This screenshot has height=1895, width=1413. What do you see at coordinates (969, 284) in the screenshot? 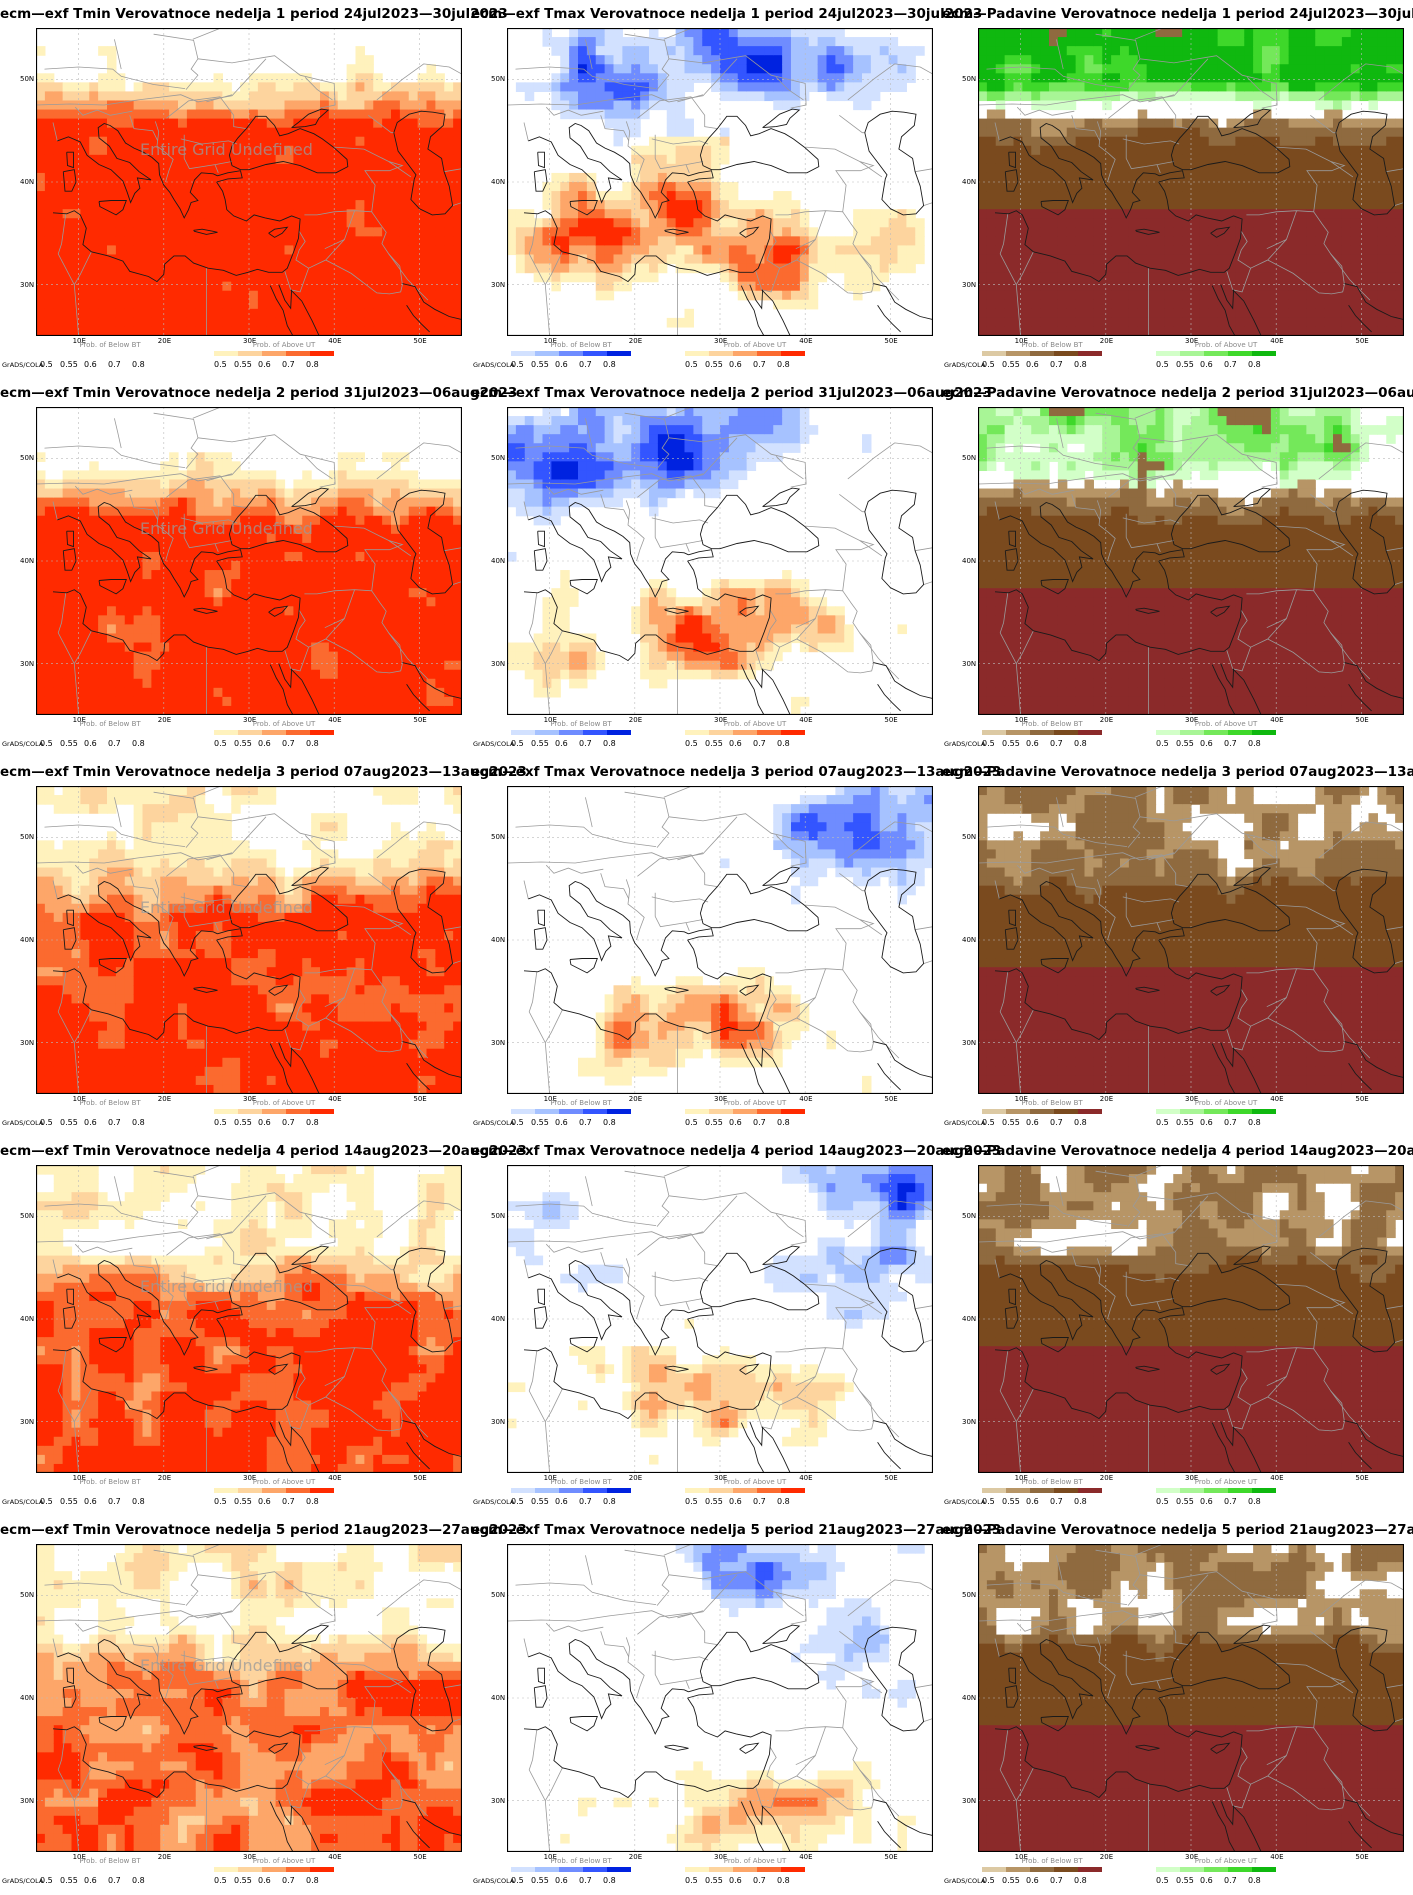
I see `latitude-label: 30N` at bounding box center [969, 284].